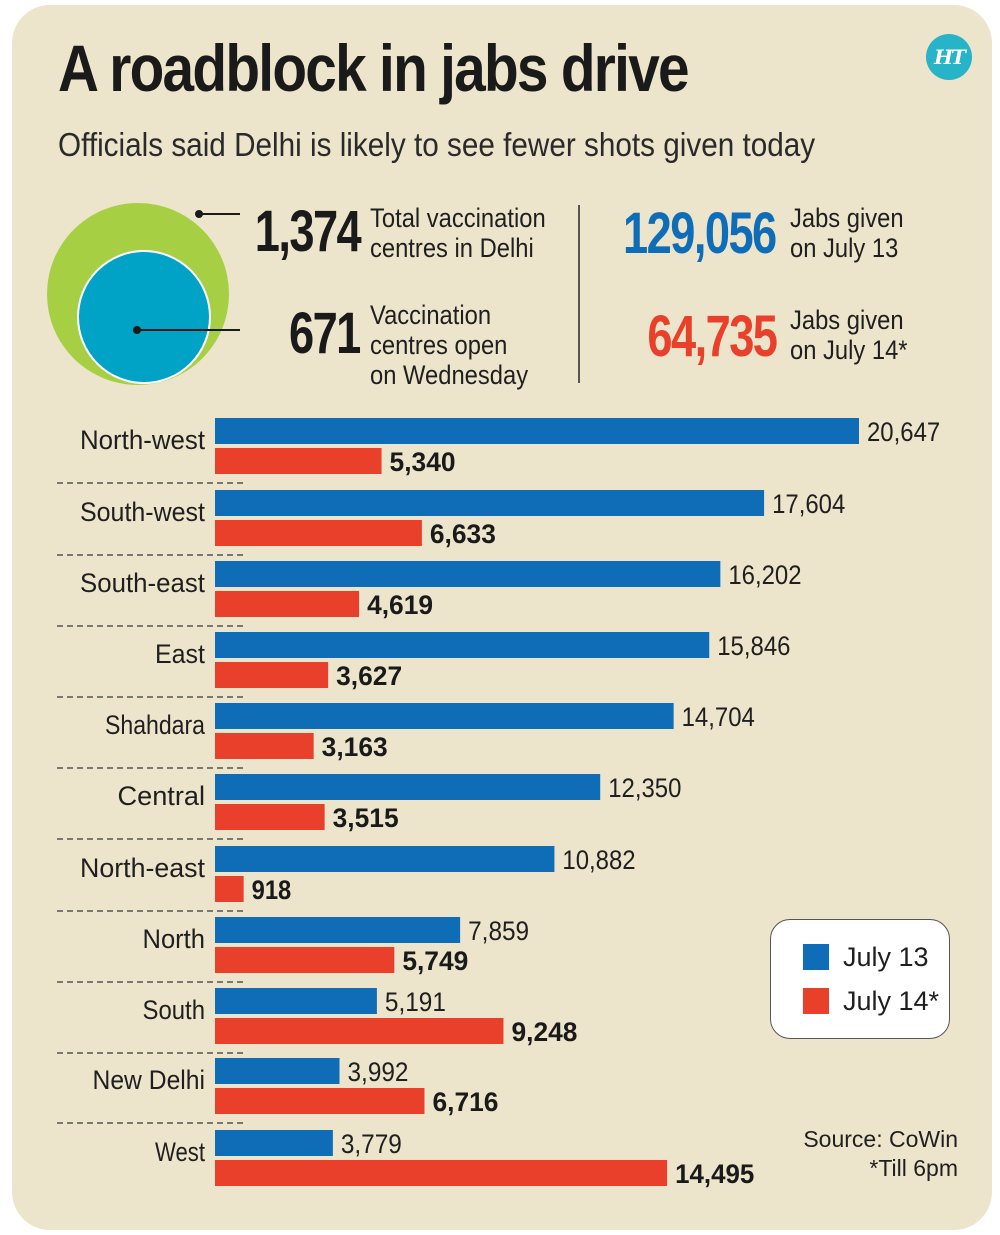  I want to click on source-line: Source: CoWin, so click(880, 1139).